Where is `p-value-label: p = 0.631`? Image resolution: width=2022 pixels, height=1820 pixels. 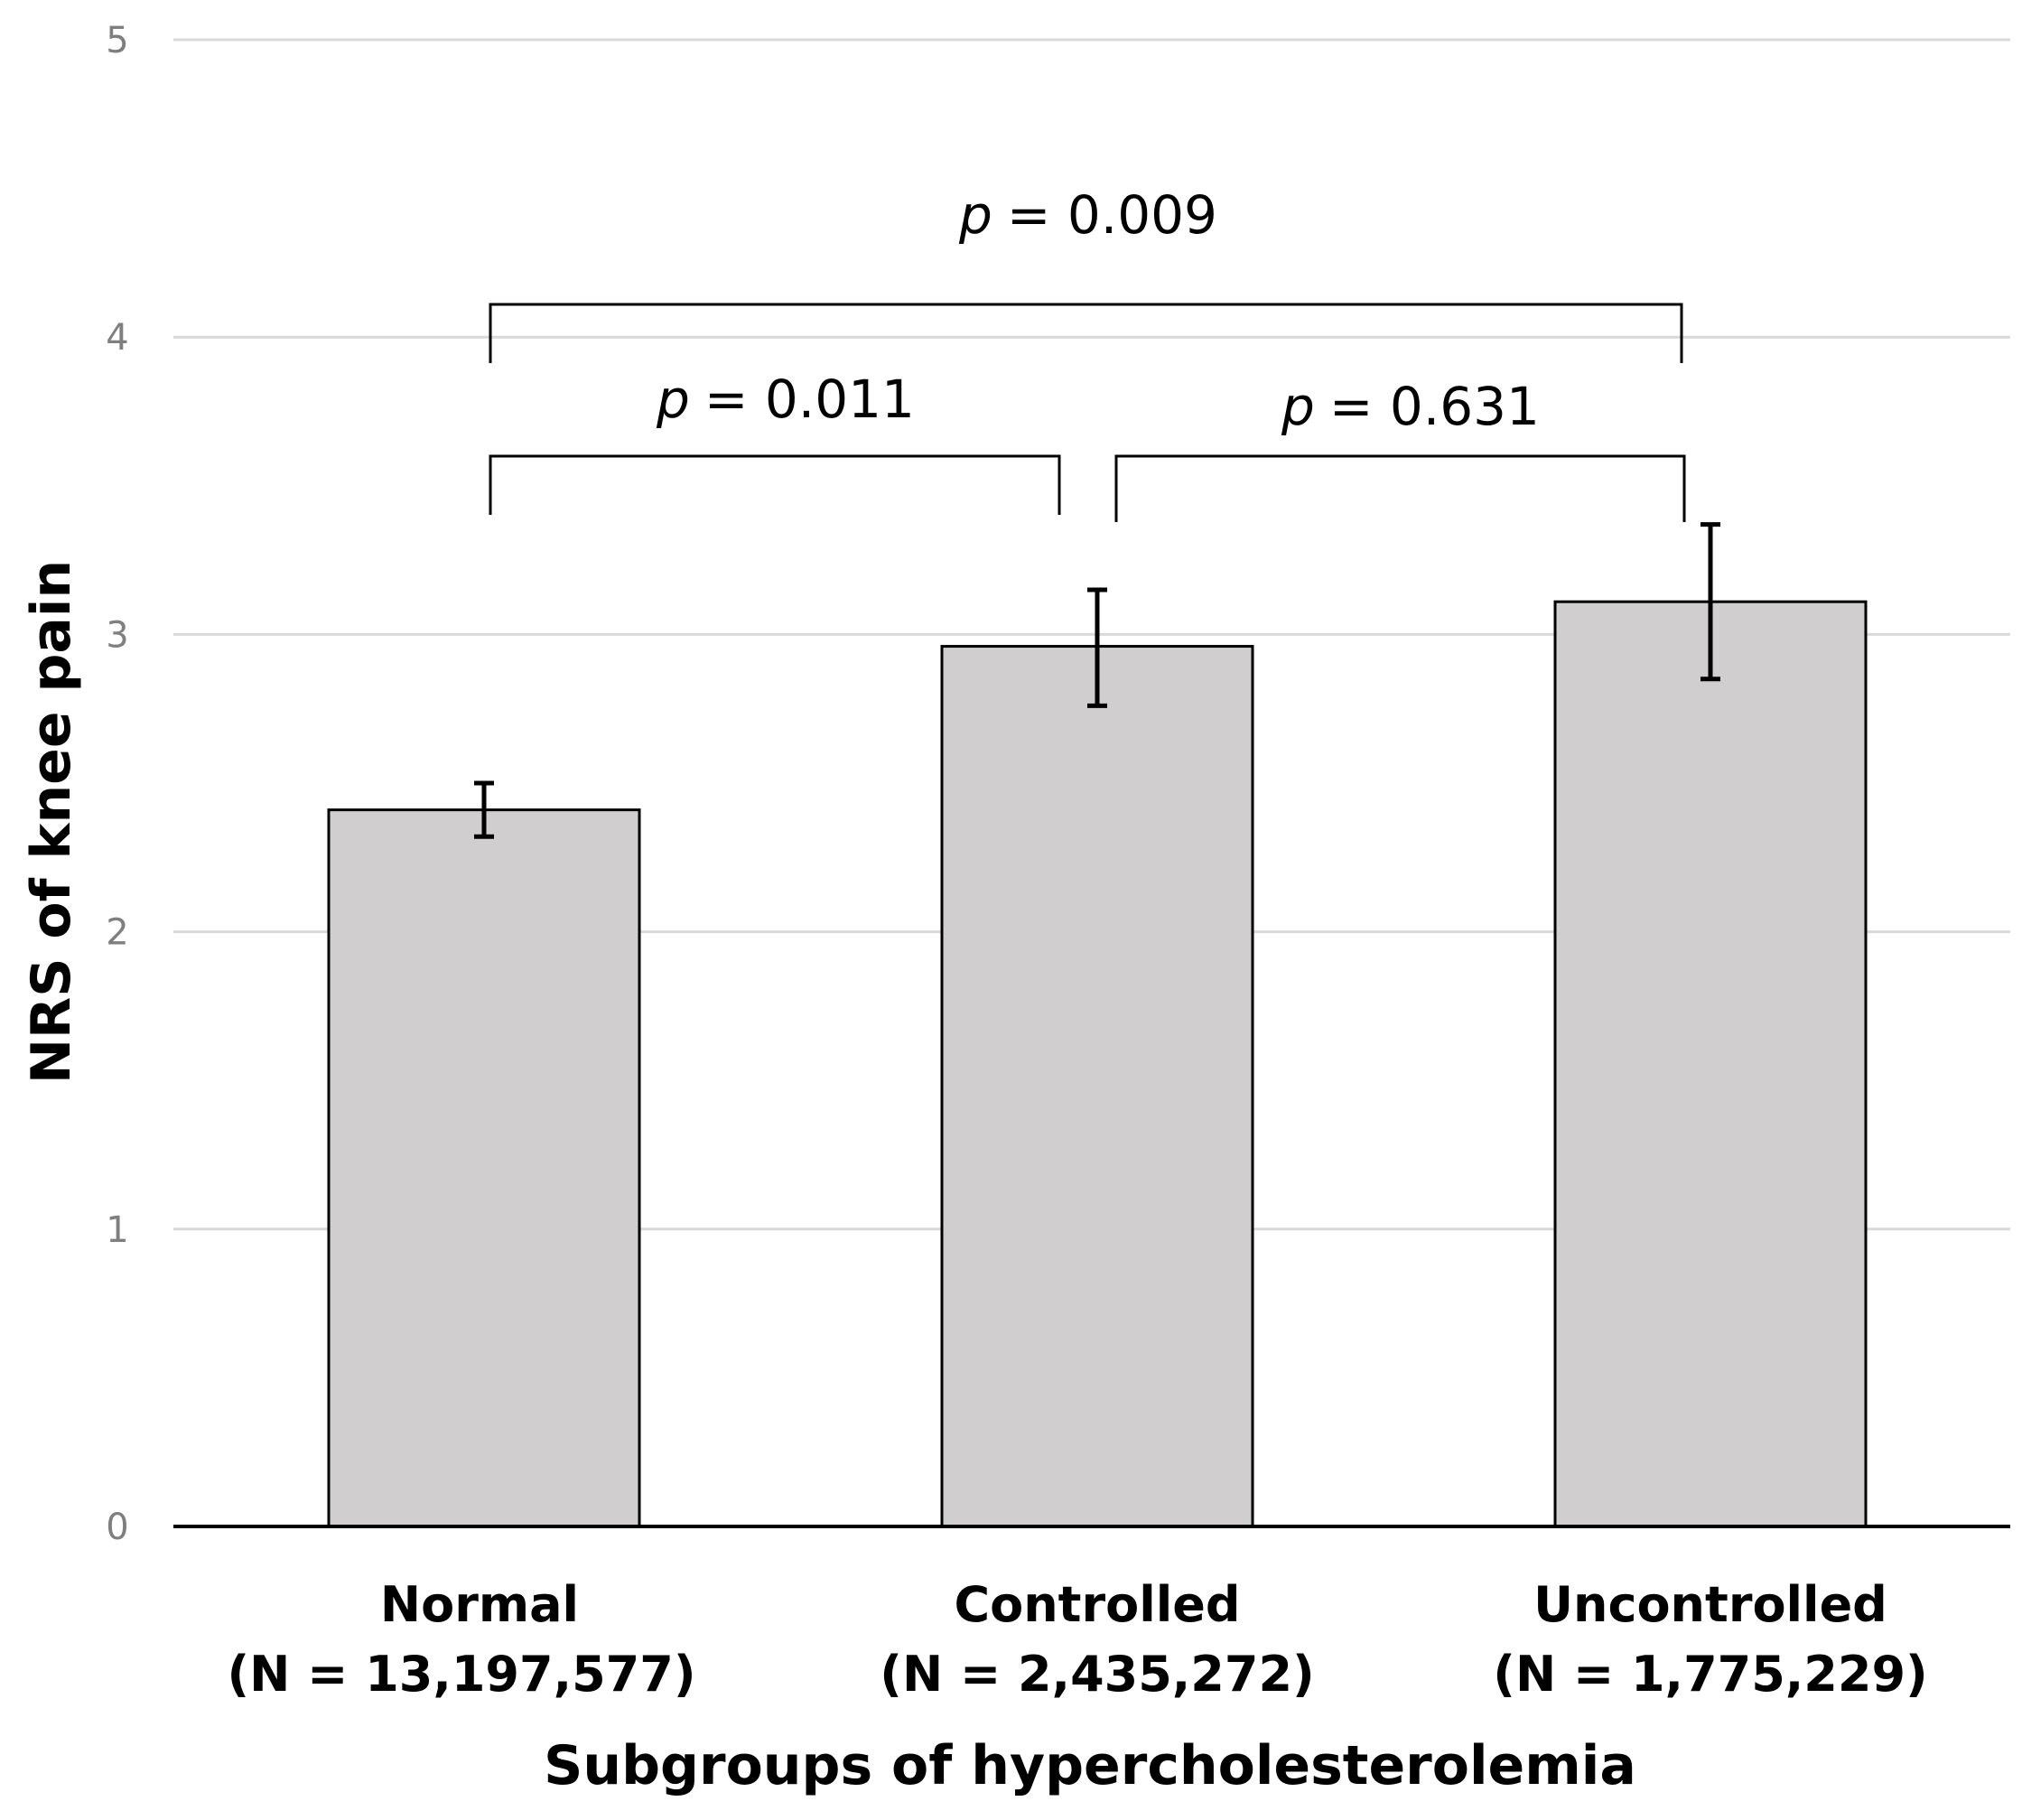 p-value-label: p = 0.631 is located at coordinates (1410, 406).